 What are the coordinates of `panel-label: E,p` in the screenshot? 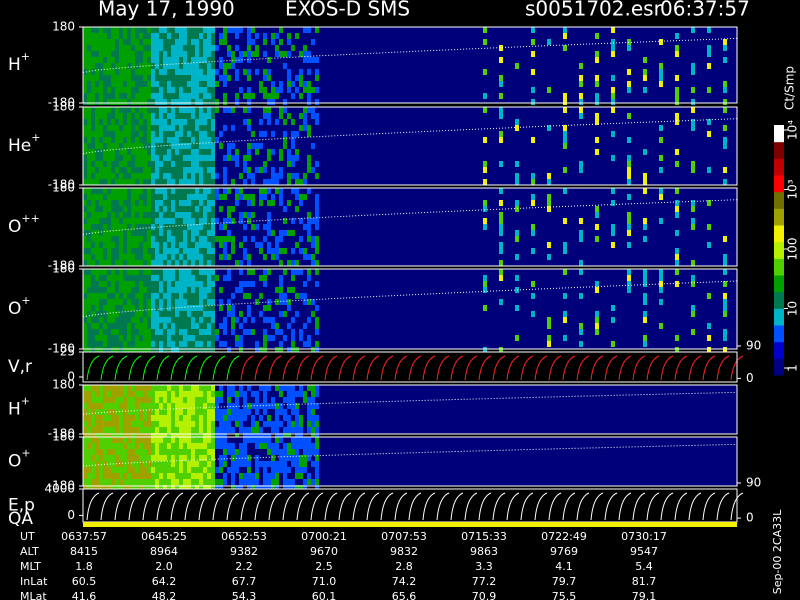 It's located at (21, 506).